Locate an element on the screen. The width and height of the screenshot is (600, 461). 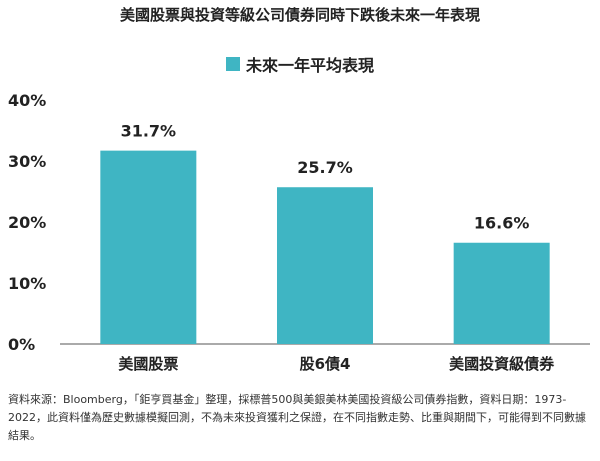
x-tick-label: 美國股票 is located at coordinates (148, 364).